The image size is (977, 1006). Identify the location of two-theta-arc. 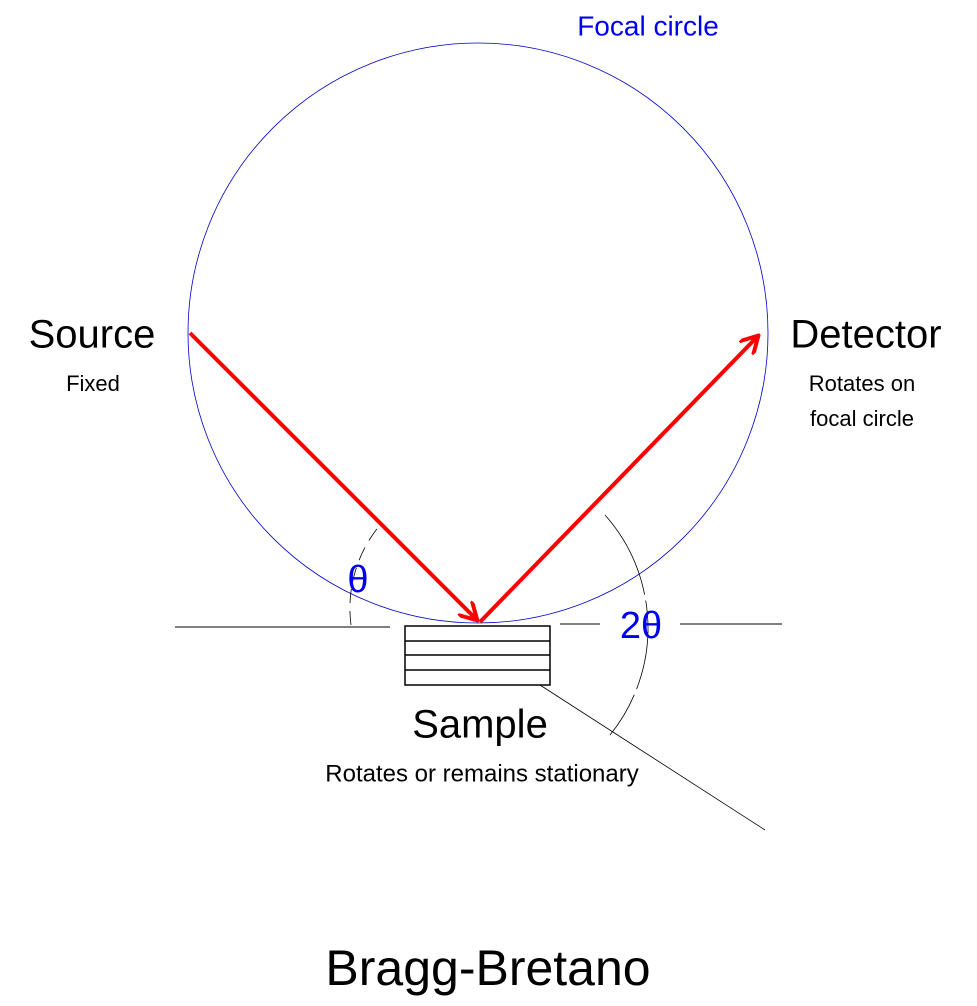
(626, 625).